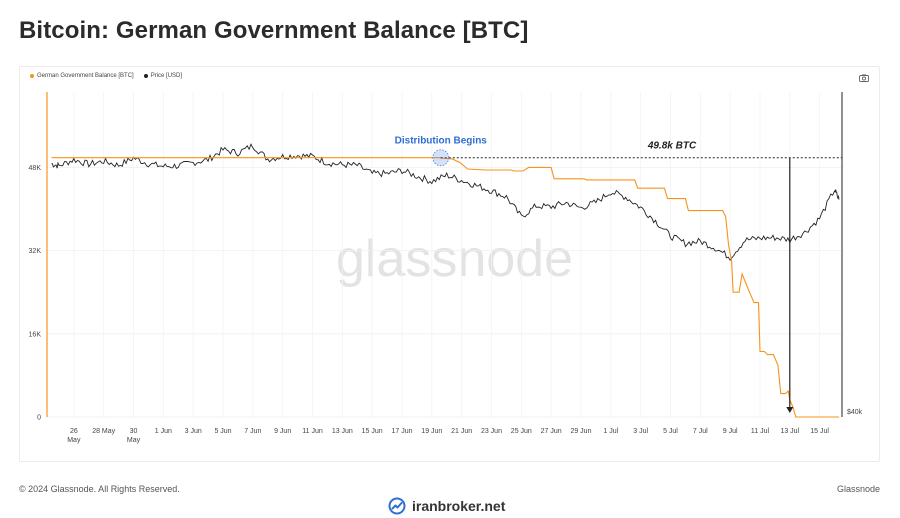  What do you see at coordinates (864, 78) in the screenshot?
I see `camera-icon` at bounding box center [864, 78].